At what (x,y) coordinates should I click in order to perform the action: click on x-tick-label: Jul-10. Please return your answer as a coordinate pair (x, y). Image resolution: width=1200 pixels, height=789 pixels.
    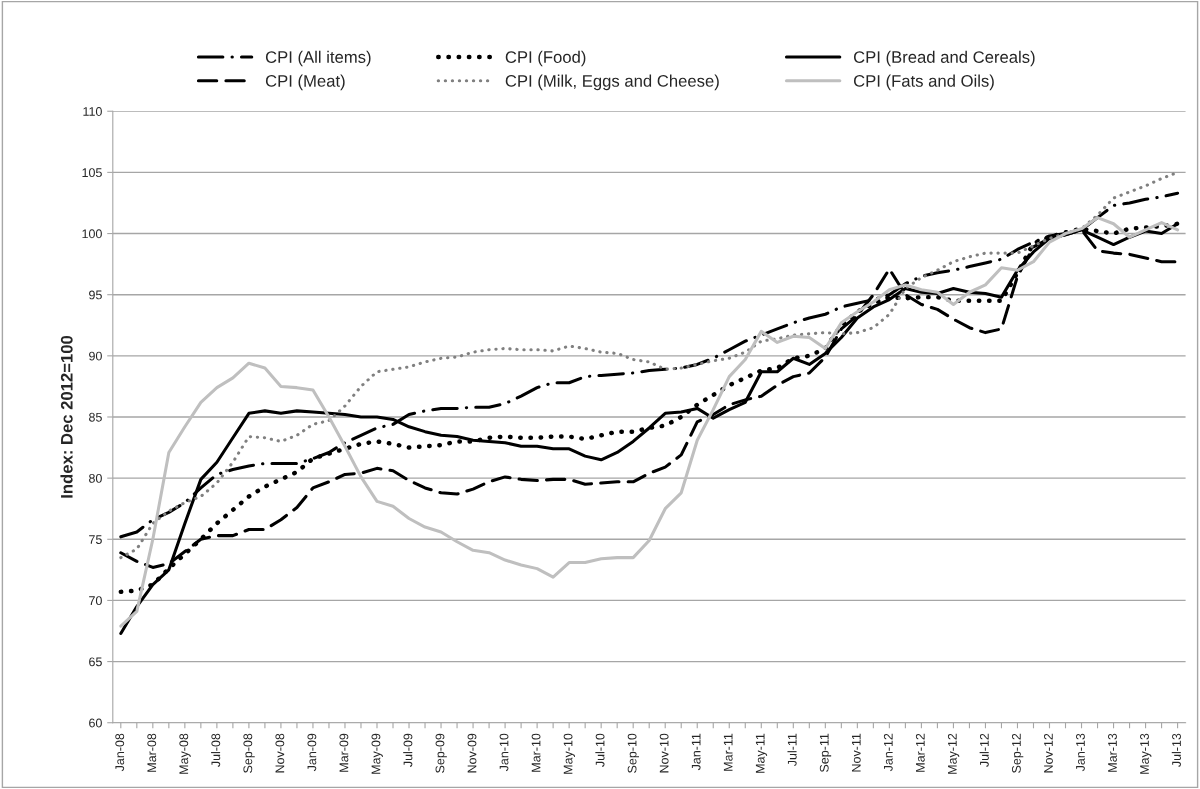
    Looking at the image, I should click on (600, 750).